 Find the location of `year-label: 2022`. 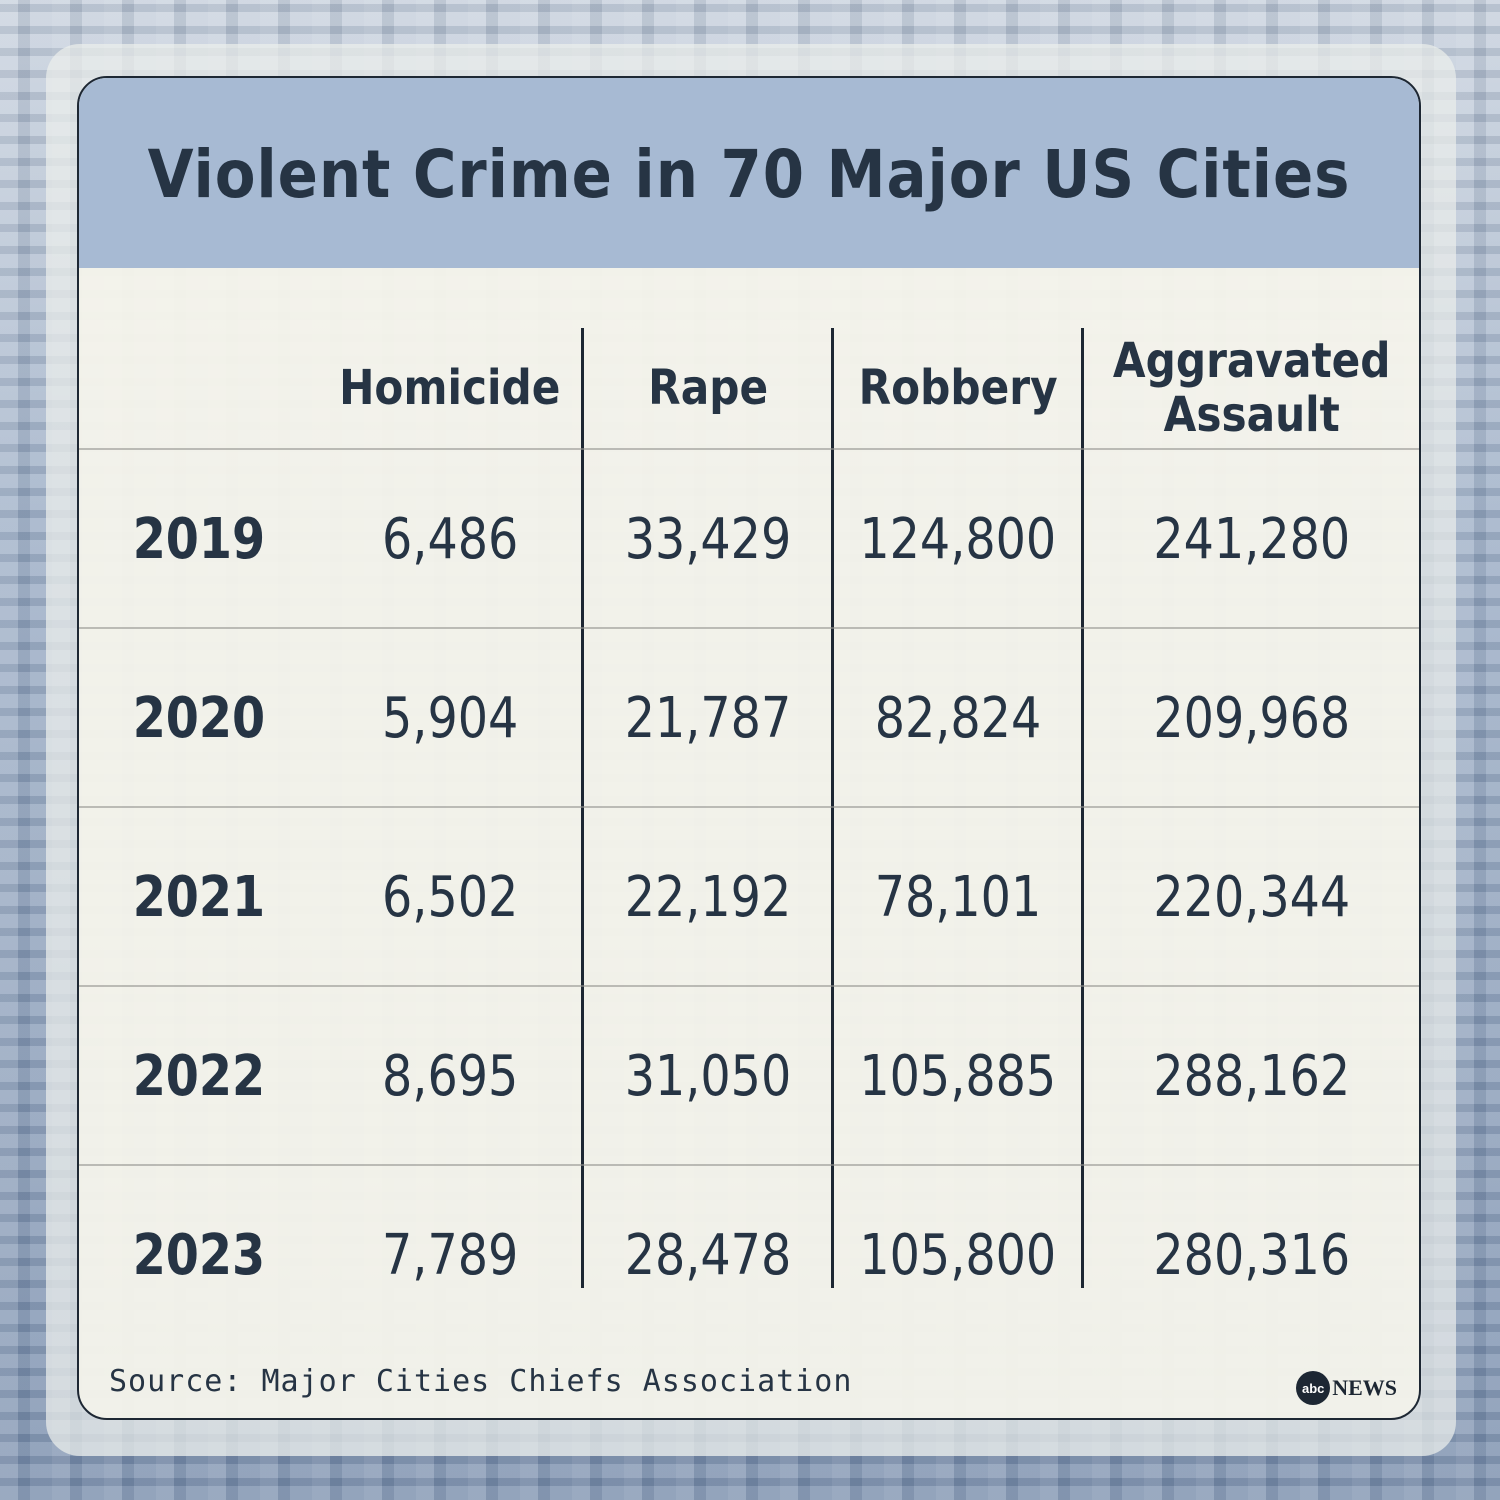

year-label: 2022 is located at coordinates (199, 1076).